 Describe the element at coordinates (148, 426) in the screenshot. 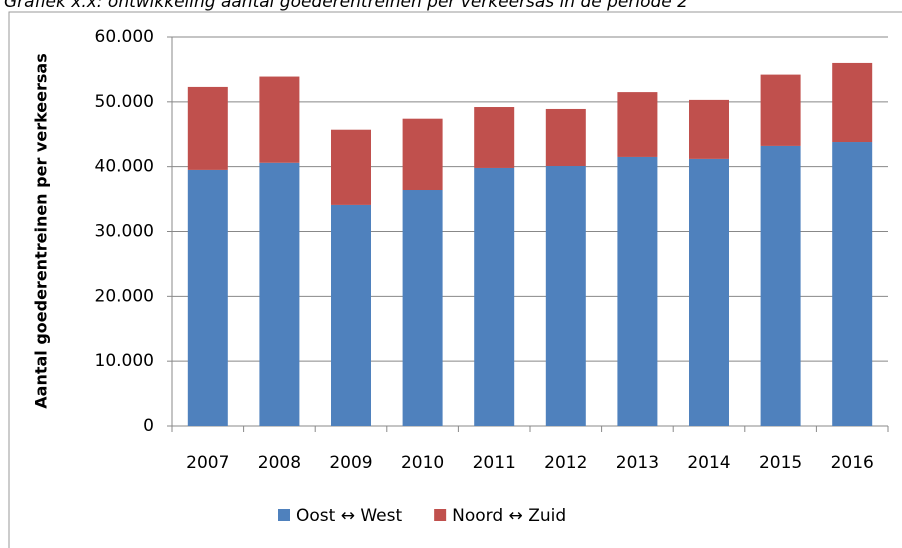

I see `y-tick-label: 0` at that location.